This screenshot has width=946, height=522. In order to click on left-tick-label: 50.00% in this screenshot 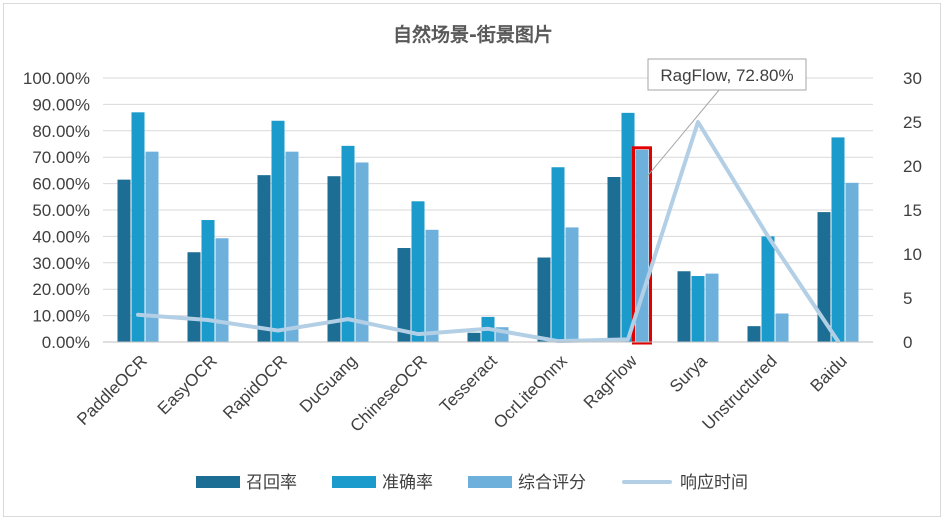, I will do `click(61, 210)`.